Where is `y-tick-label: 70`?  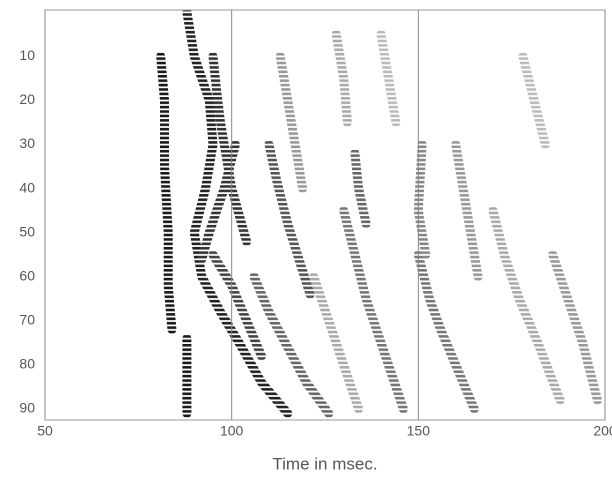
y-tick-label: 70 is located at coordinates (27, 320).